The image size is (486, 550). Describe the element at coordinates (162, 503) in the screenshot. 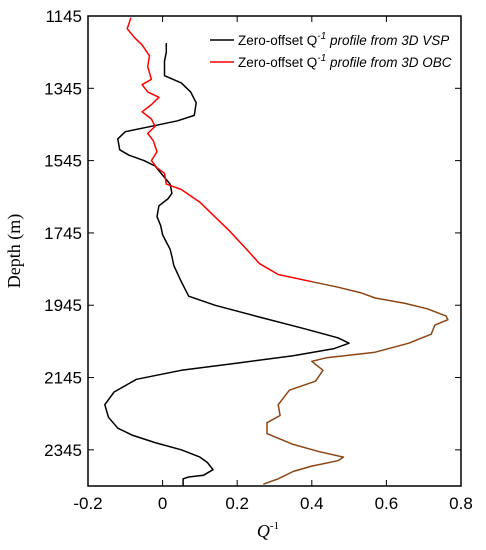

I see `x-tick-label: 0` at that location.